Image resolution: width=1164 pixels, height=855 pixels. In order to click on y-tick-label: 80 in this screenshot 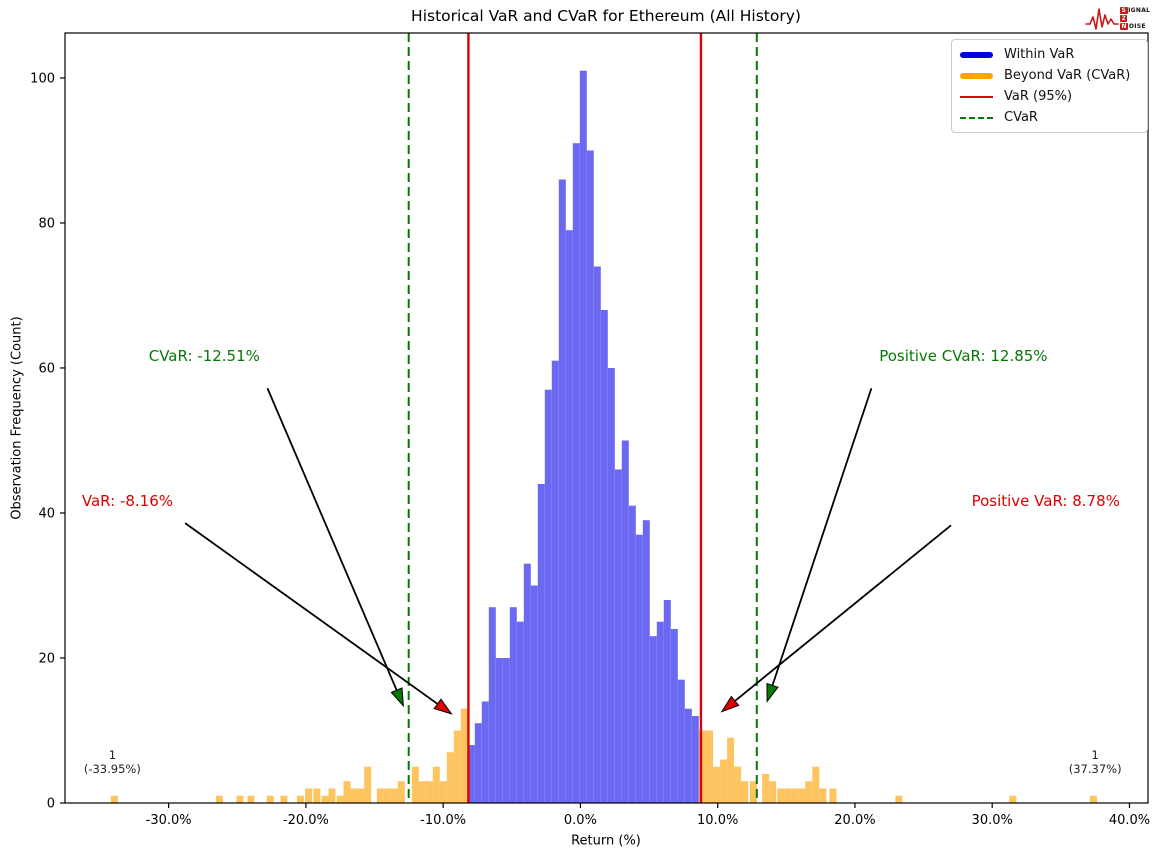, I will do `click(46, 223)`.